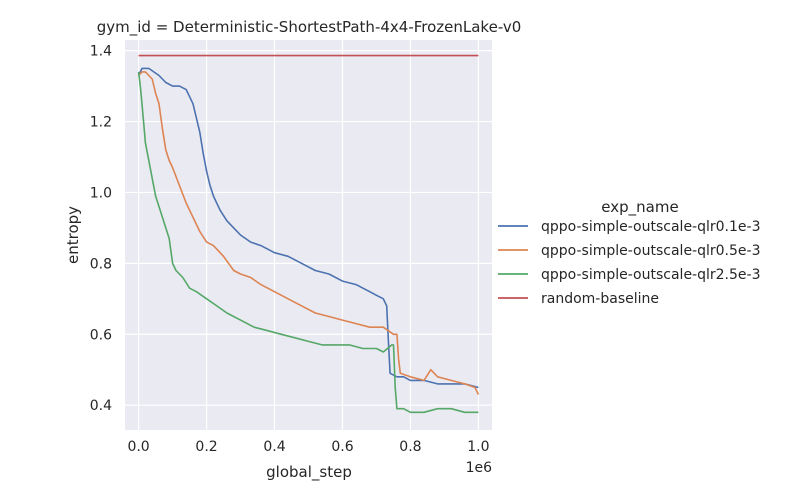 This screenshot has width=795, height=500. What do you see at coordinates (73, 235) in the screenshot?
I see `y-axis-label: entropy` at bounding box center [73, 235].